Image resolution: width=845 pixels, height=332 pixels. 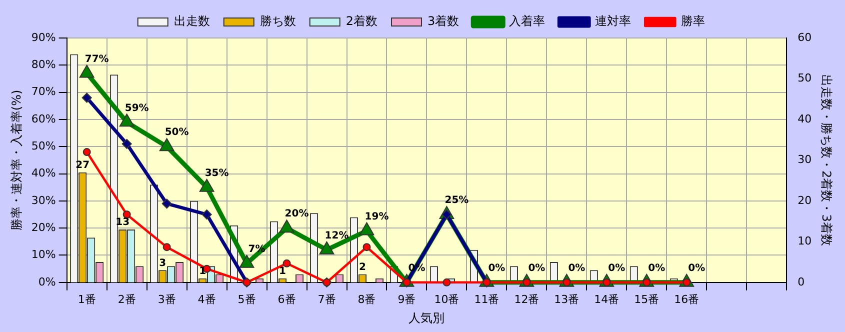 I want to click on legend-label: 勝率, so click(x=693, y=21).